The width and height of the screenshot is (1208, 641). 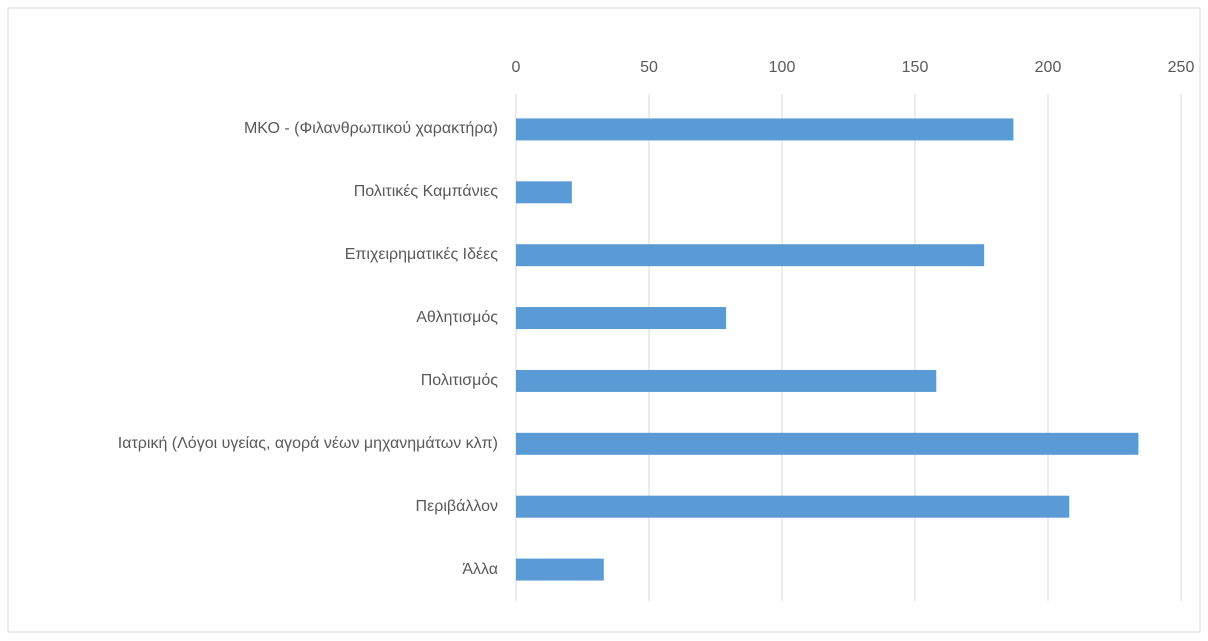 I want to click on y-tick-label: Περιβάλλον, so click(x=456, y=506).